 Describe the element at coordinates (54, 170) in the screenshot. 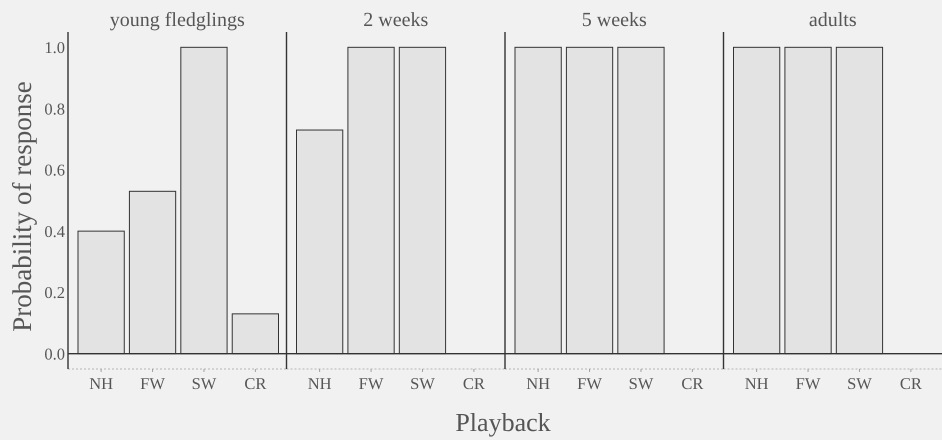

I see `y-tick-label: 0.6` at that location.